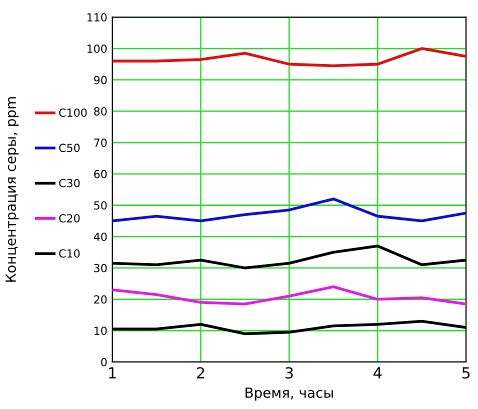 Image resolution: width=478 pixels, height=409 pixels. I want to click on legend-label: C20, so click(69, 218).